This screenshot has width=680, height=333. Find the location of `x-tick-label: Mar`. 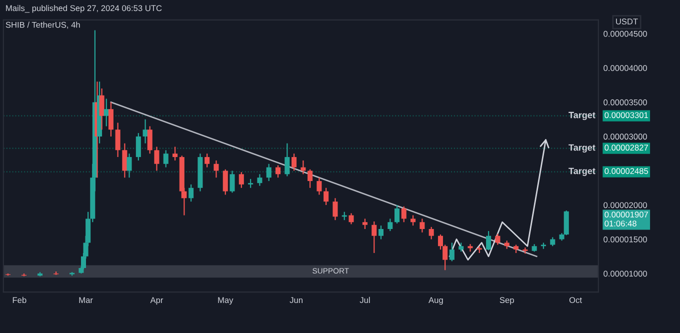

x-tick-label: Mar is located at coordinates (86, 300).